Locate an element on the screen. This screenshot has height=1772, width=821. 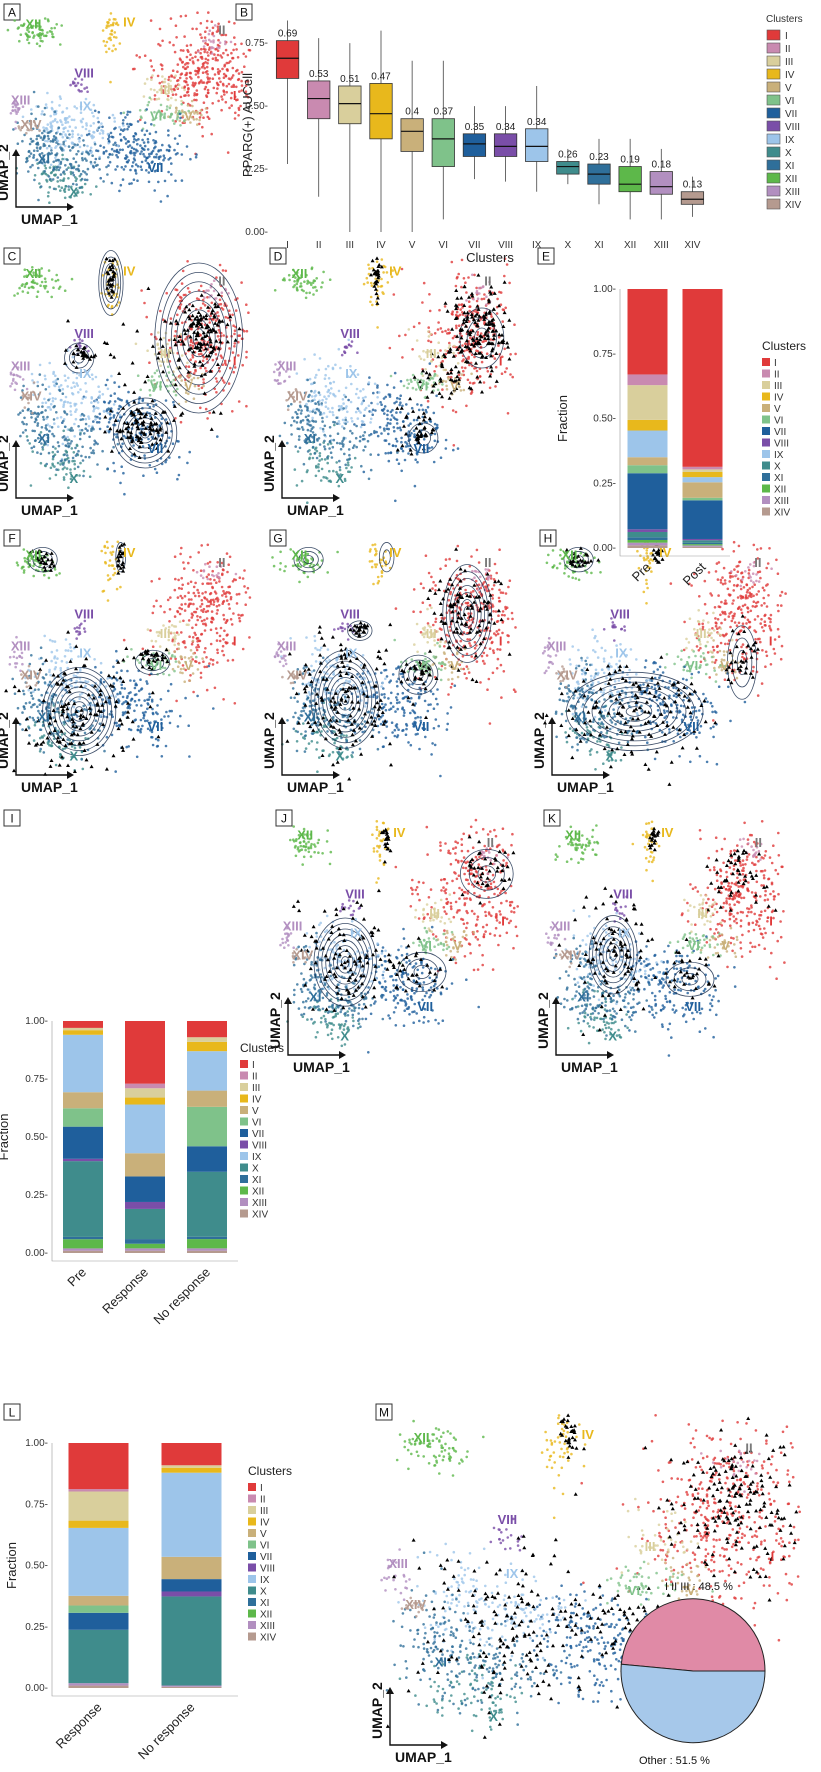
cluster-label-xiv: XIV is located at coordinates (31, 396).